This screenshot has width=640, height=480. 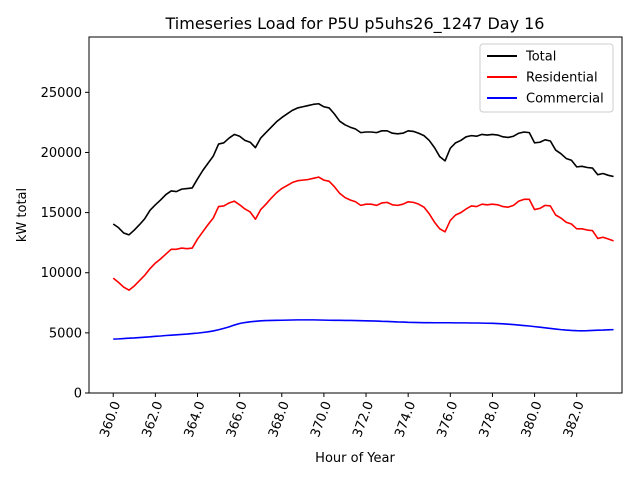 What do you see at coordinates (61, 153) in the screenshot?
I see `y-tick-label: 20000` at bounding box center [61, 153].